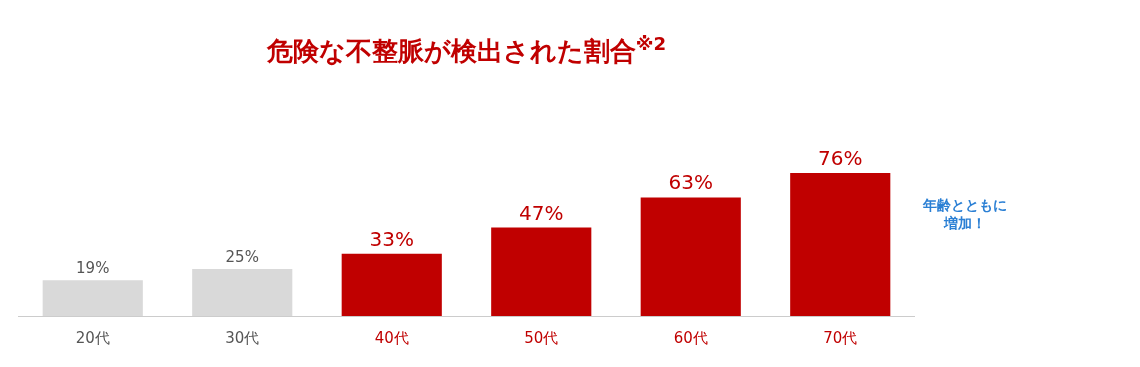 This screenshot has width=1140, height=367. What do you see at coordinates (242, 256) in the screenshot?
I see `data-label: 25%` at bounding box center [242, 256].